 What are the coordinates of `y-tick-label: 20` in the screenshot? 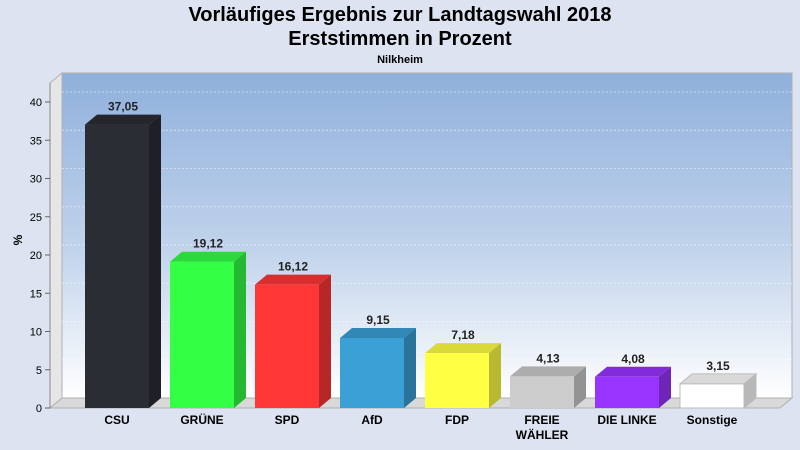 It's located at (36, 256).